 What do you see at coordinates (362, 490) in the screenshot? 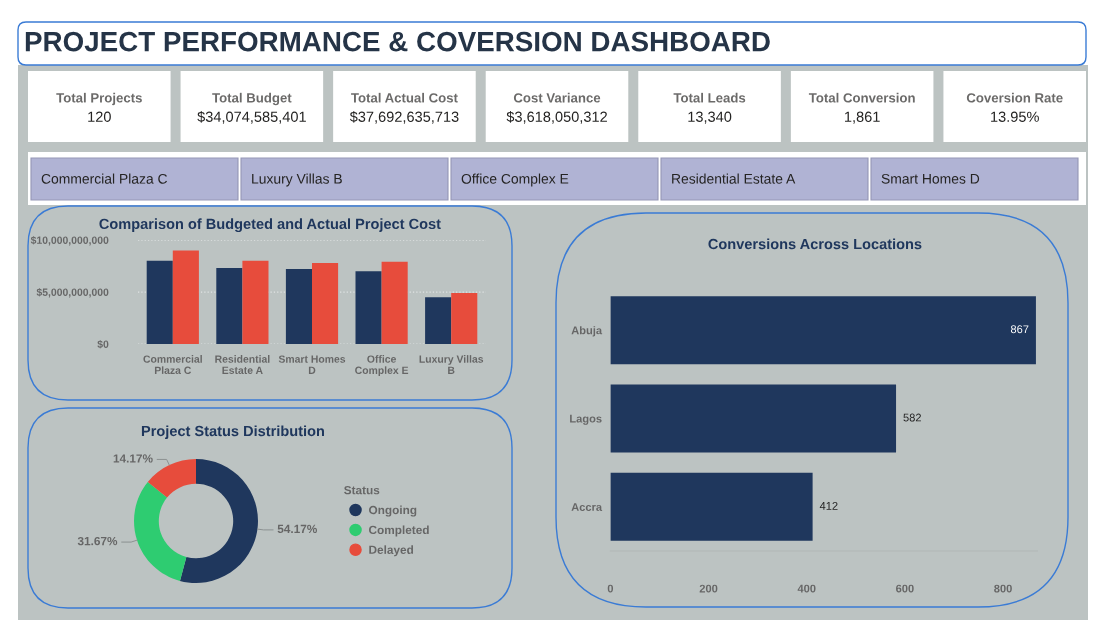
I see `legend-title: Status` at bounding box center [362, 490].